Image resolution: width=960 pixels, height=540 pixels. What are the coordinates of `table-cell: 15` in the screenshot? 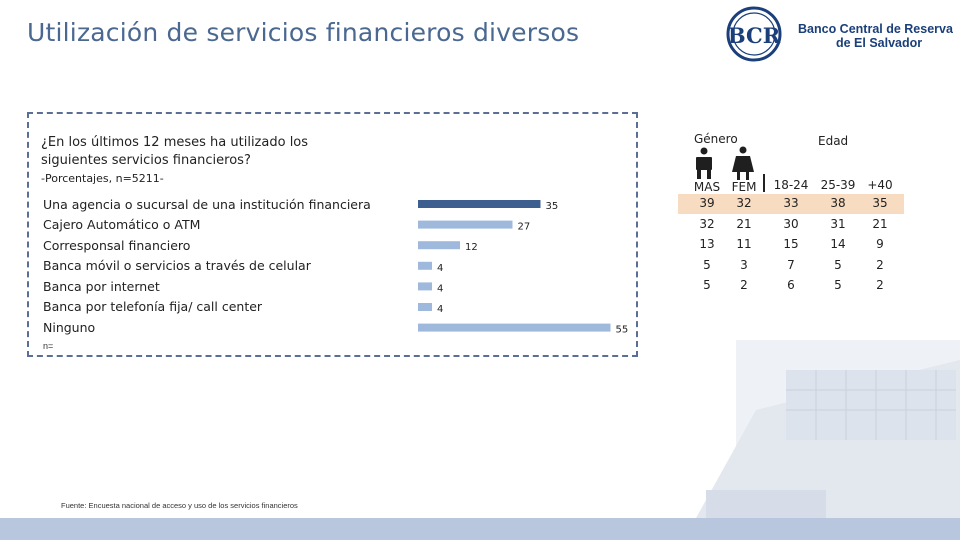 It's located at (791, 244).